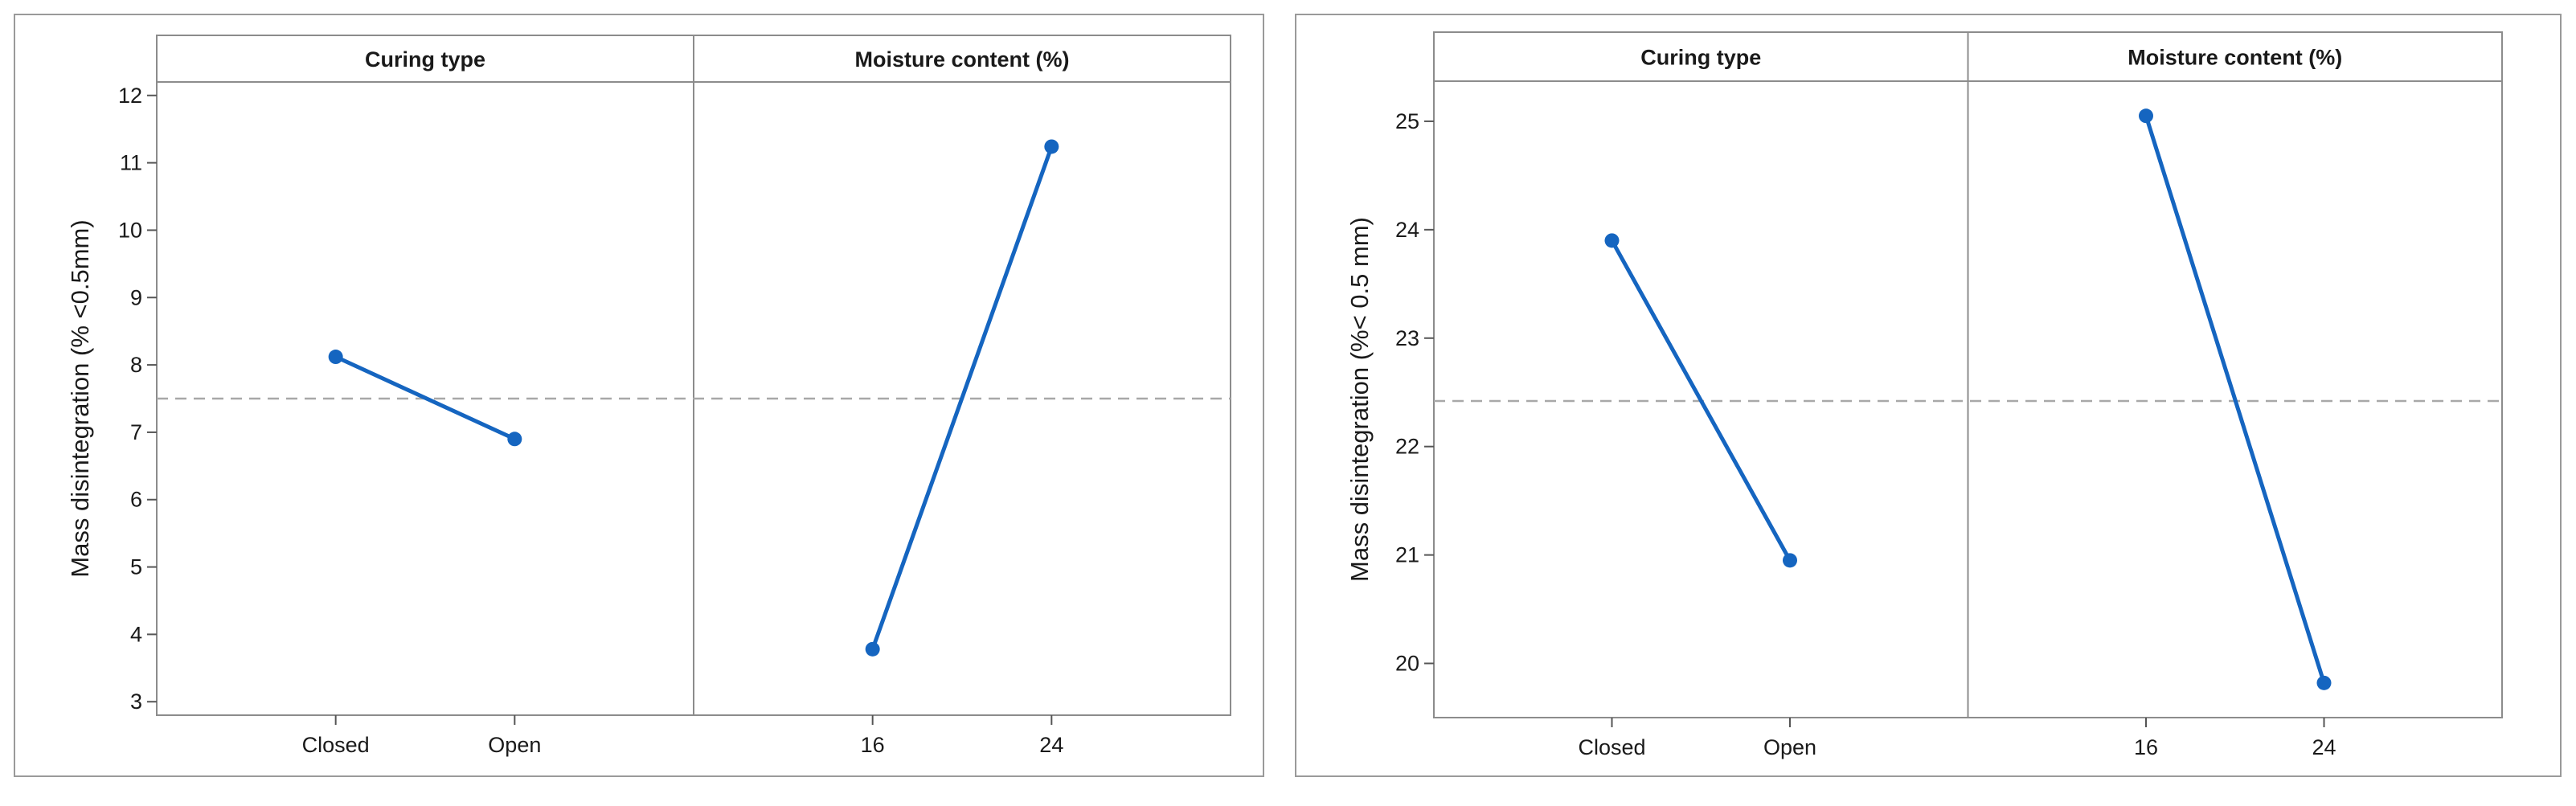 This screenshot has height=806, width=2576. Describe the element at coordinates (136, 297) in the screenshot. I see `y-tick-label: 9` at that location.